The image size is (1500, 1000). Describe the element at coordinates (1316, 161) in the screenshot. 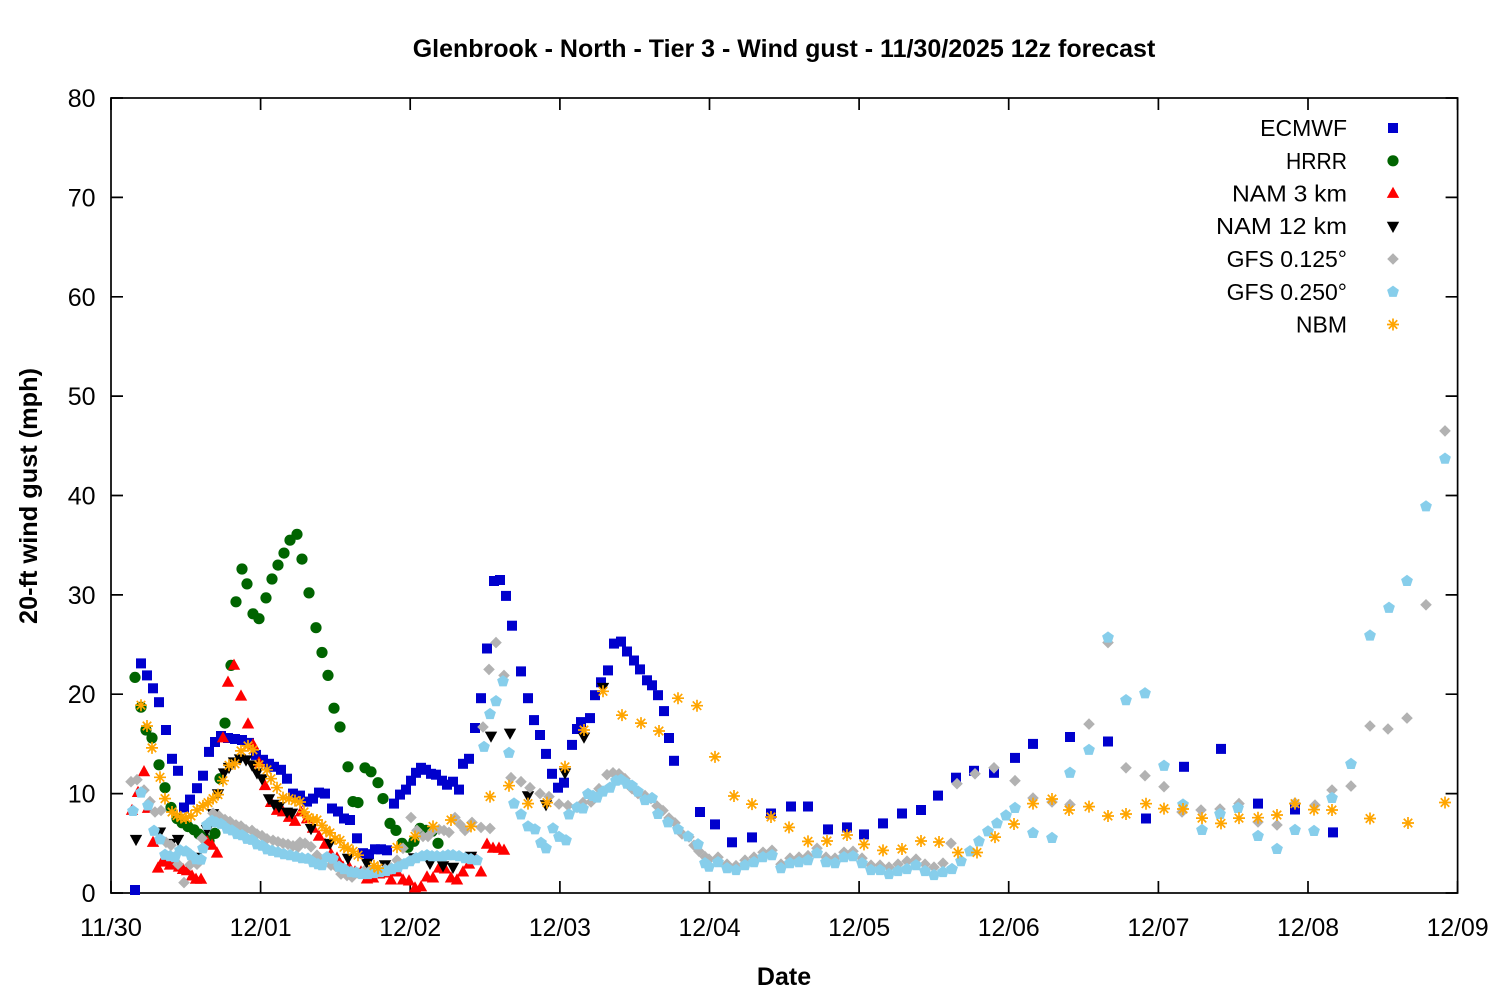

I see `svg-text: HRRR` at that location.